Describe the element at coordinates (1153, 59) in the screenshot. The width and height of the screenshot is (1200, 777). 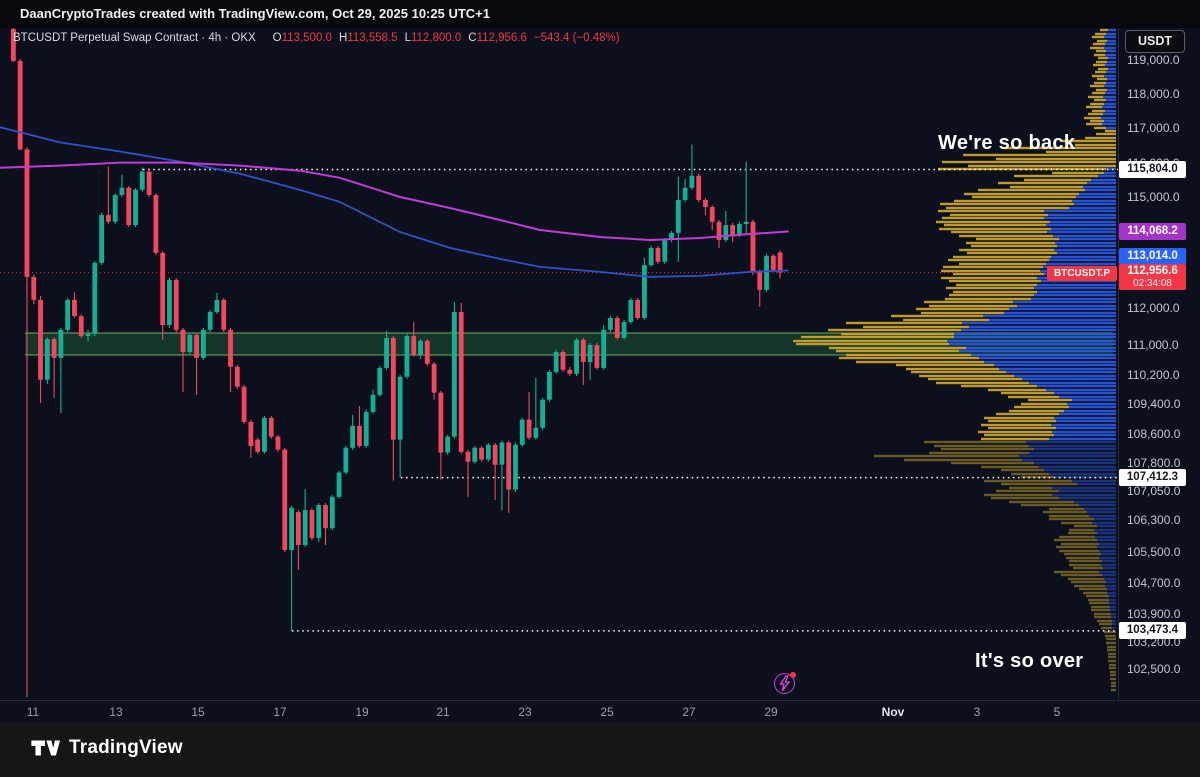
I see `price-tick-label: 119,000.0` at that location.